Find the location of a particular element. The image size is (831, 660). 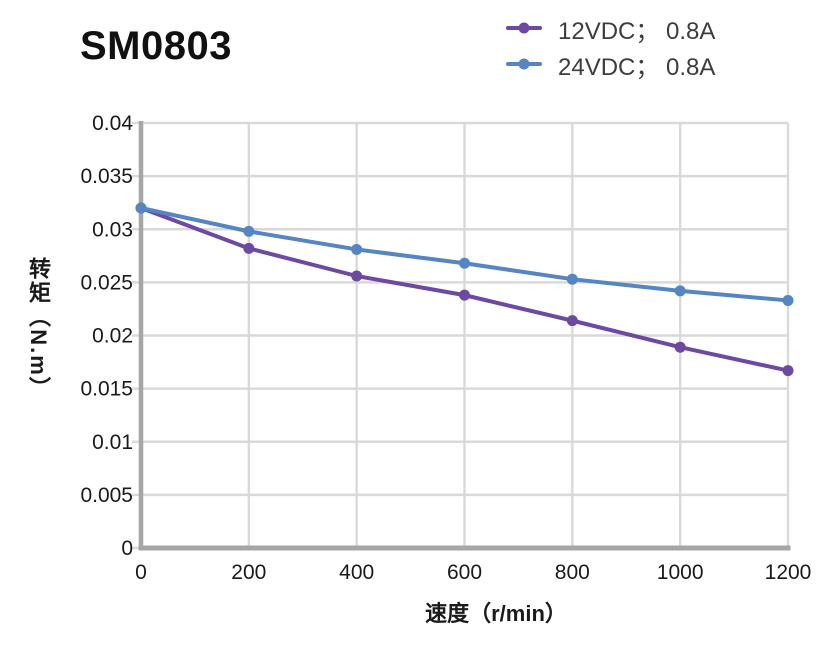

x-axis-title: 速度（r/min） is located at coordinates (496, 613).